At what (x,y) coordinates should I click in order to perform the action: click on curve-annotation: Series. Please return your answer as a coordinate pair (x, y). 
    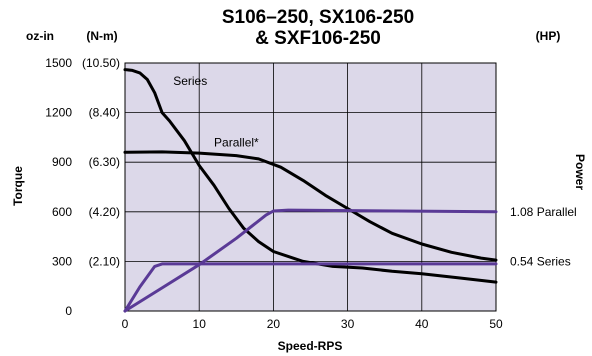
    Looking at the image, I should click on (190, 81).